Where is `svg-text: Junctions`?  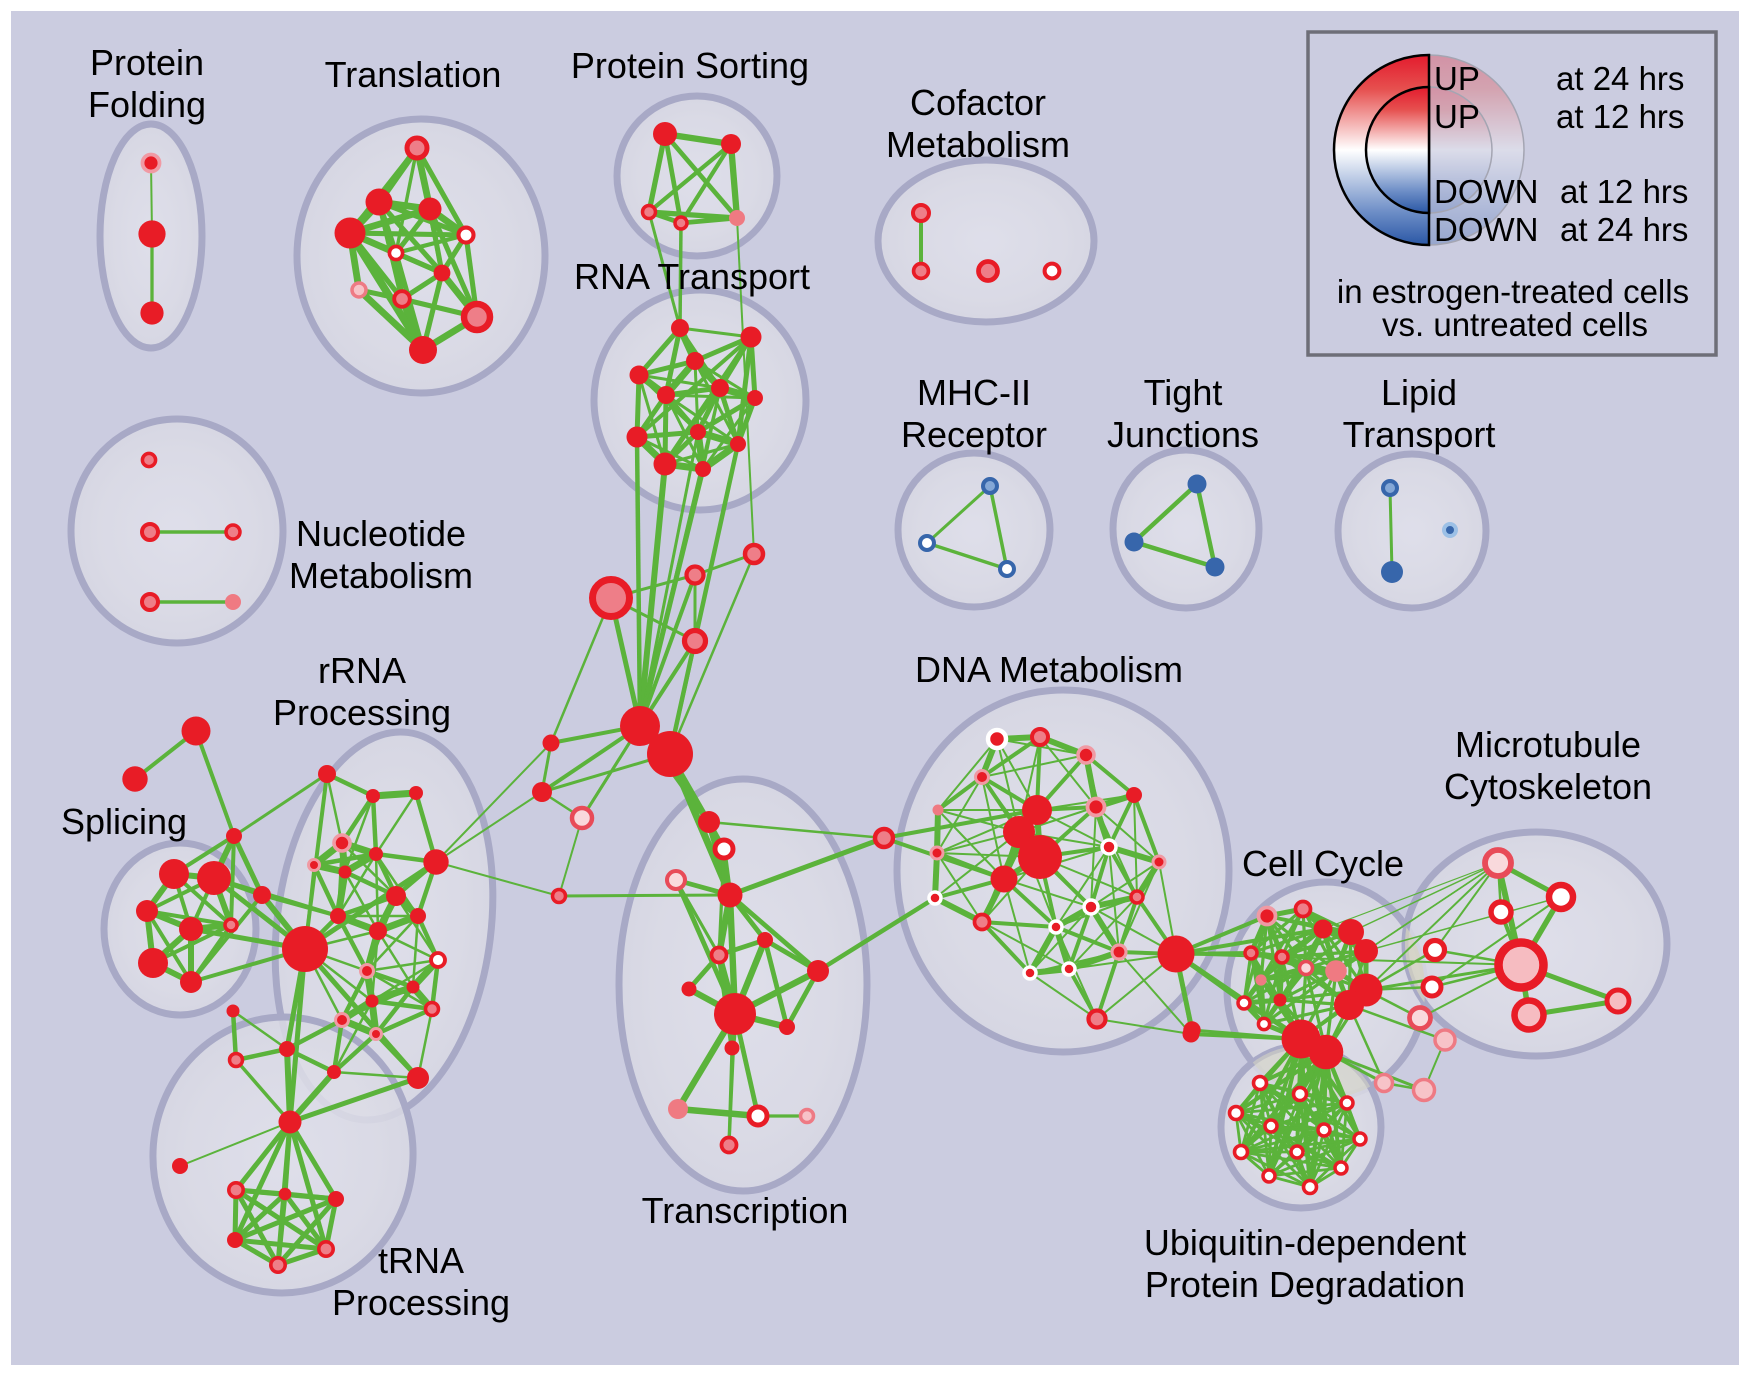
svg-text: Junctions is located at coordinates (1183, 434).